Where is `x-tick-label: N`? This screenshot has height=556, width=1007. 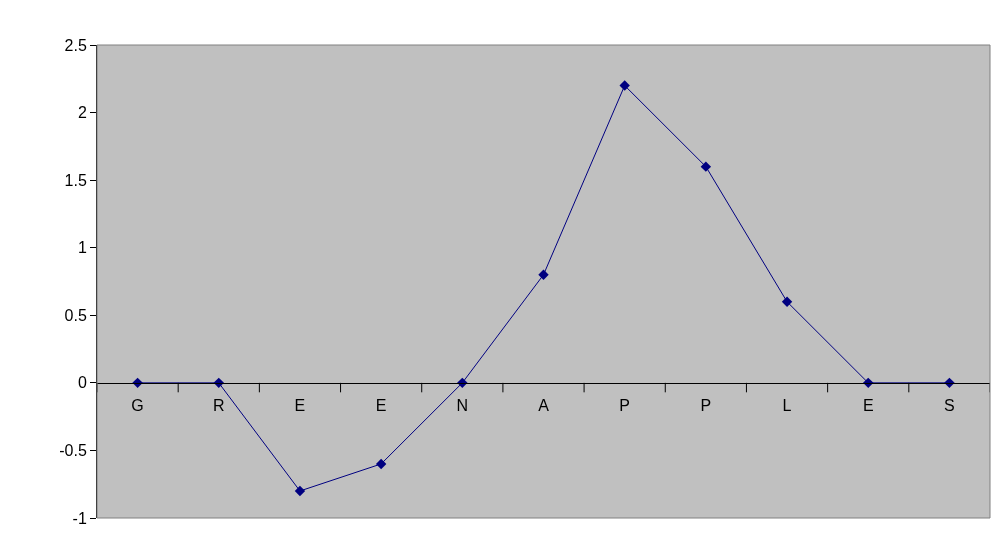 x-tick-label: N is located at coordinates (462, 406).